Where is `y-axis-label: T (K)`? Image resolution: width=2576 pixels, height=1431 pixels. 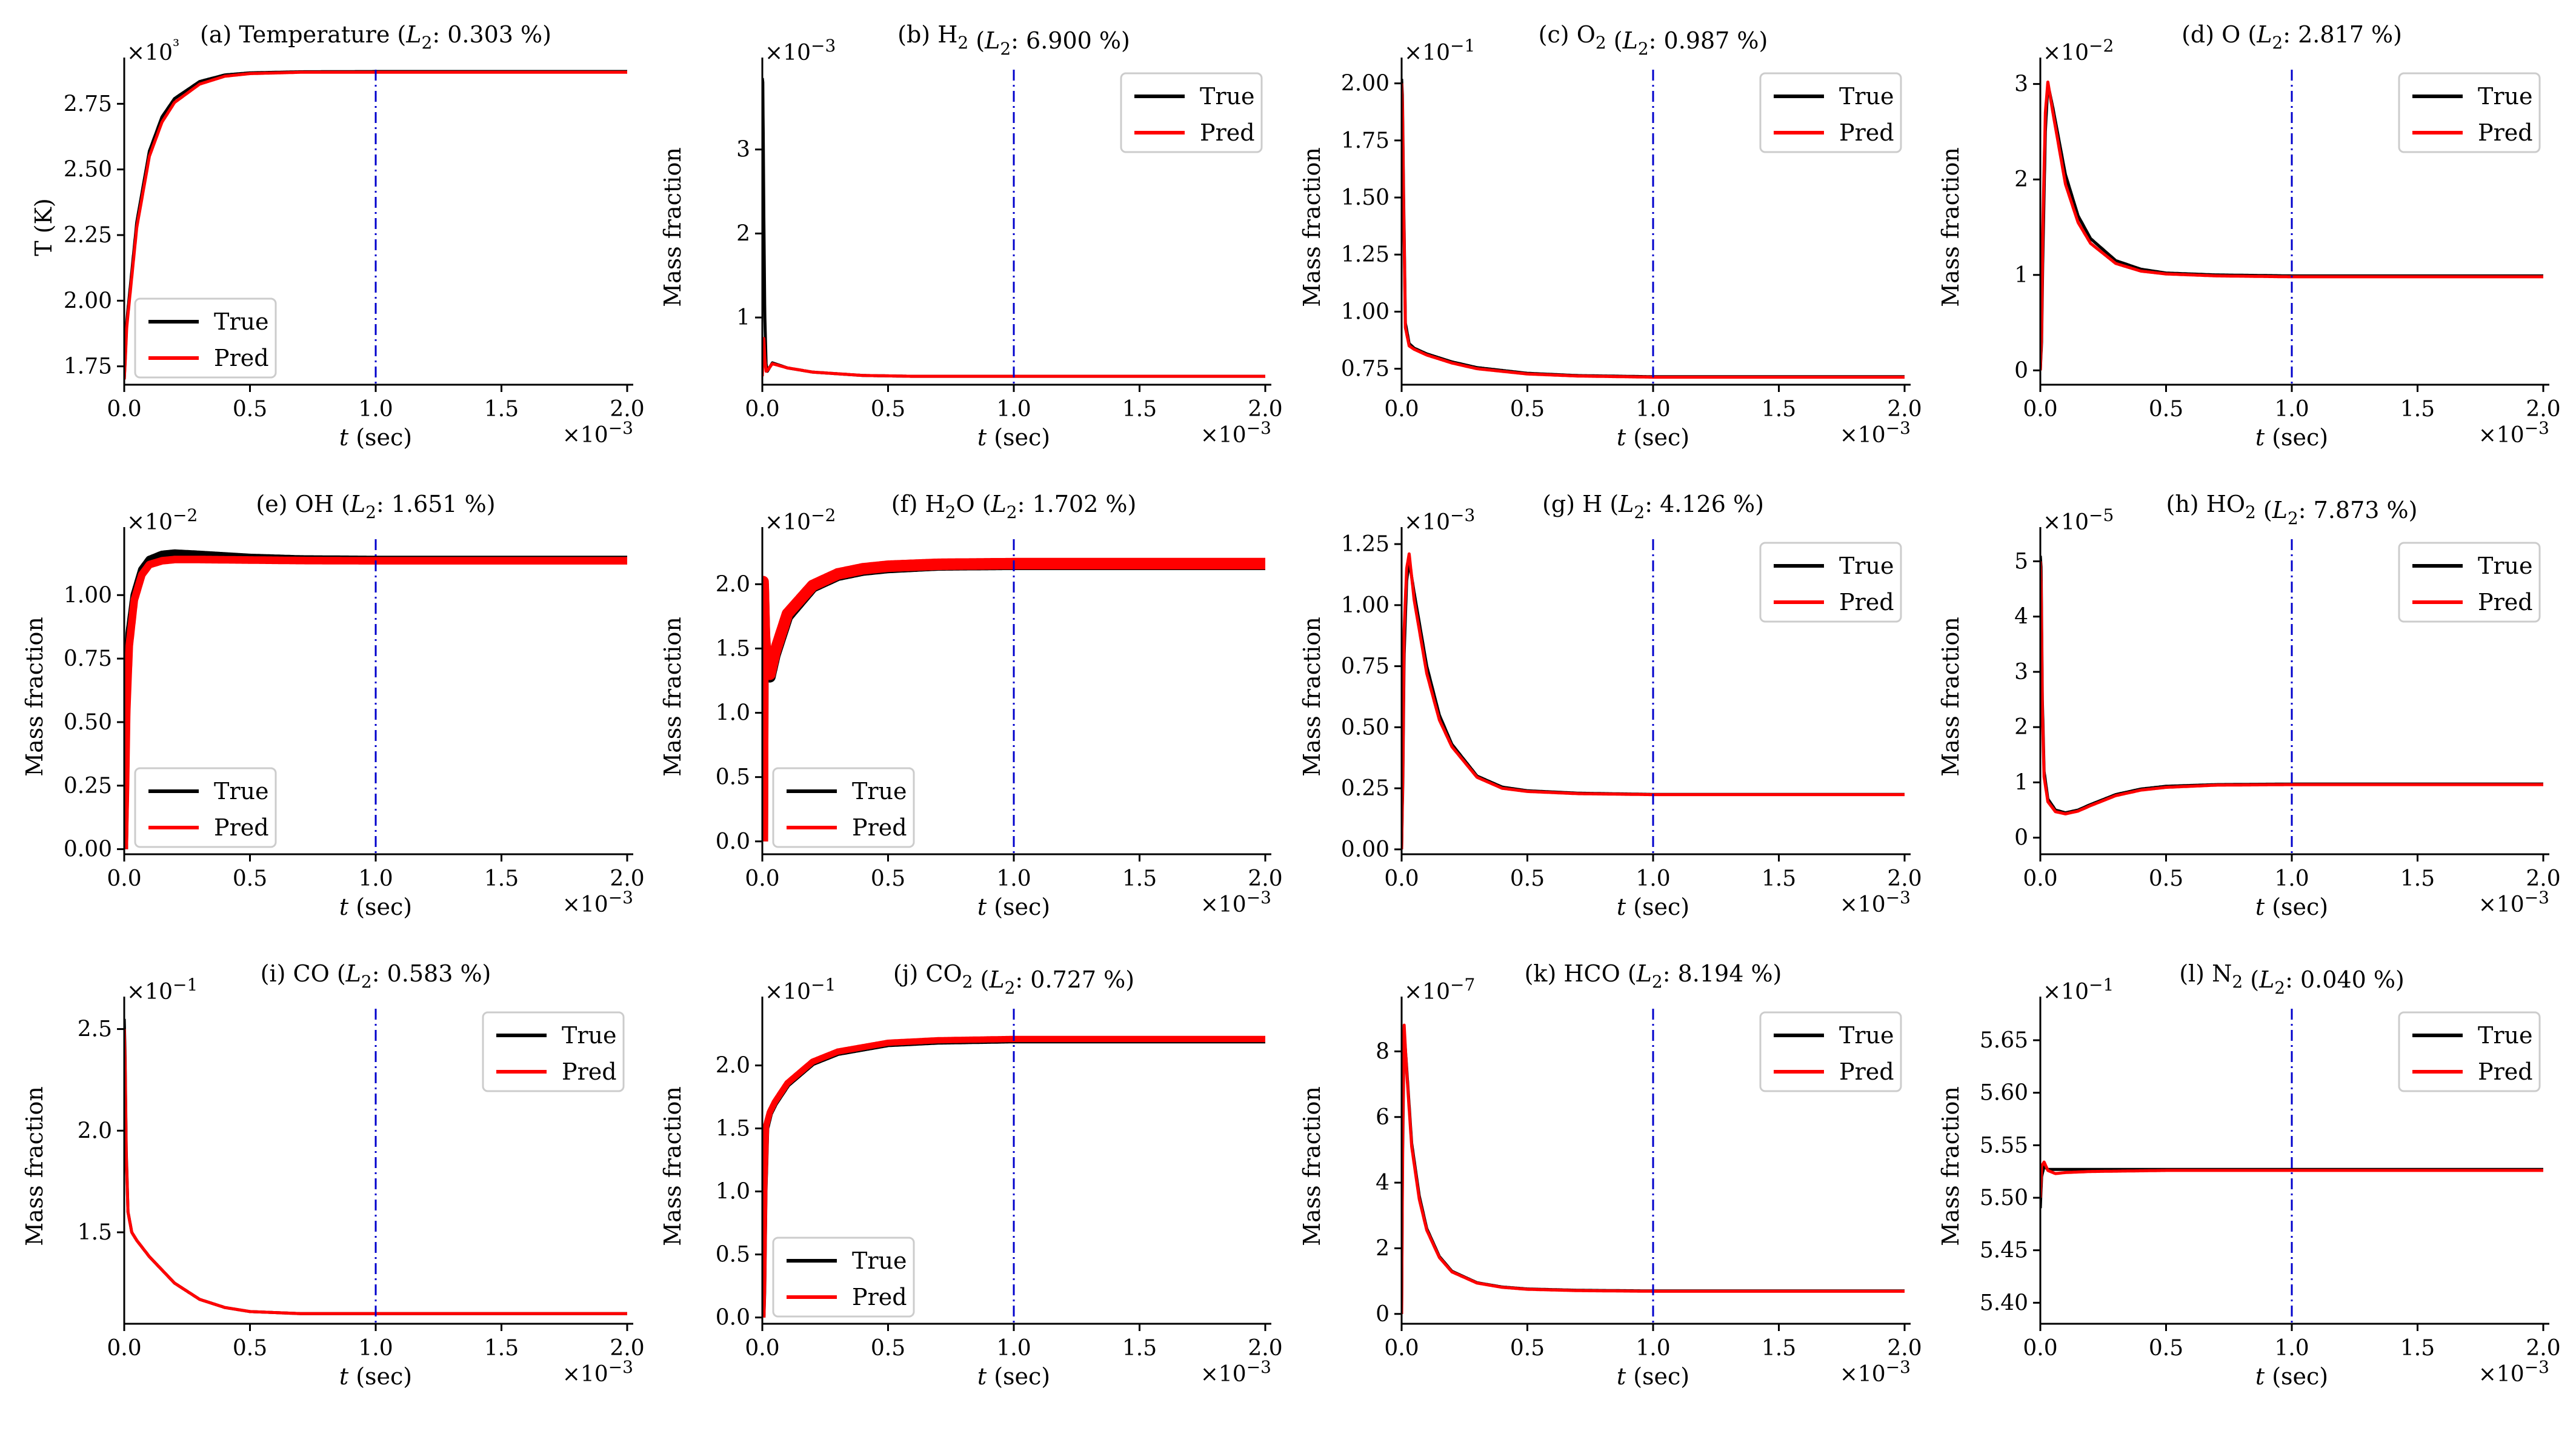
y-axis-label: T (K) is located at coordinates (43, 227).